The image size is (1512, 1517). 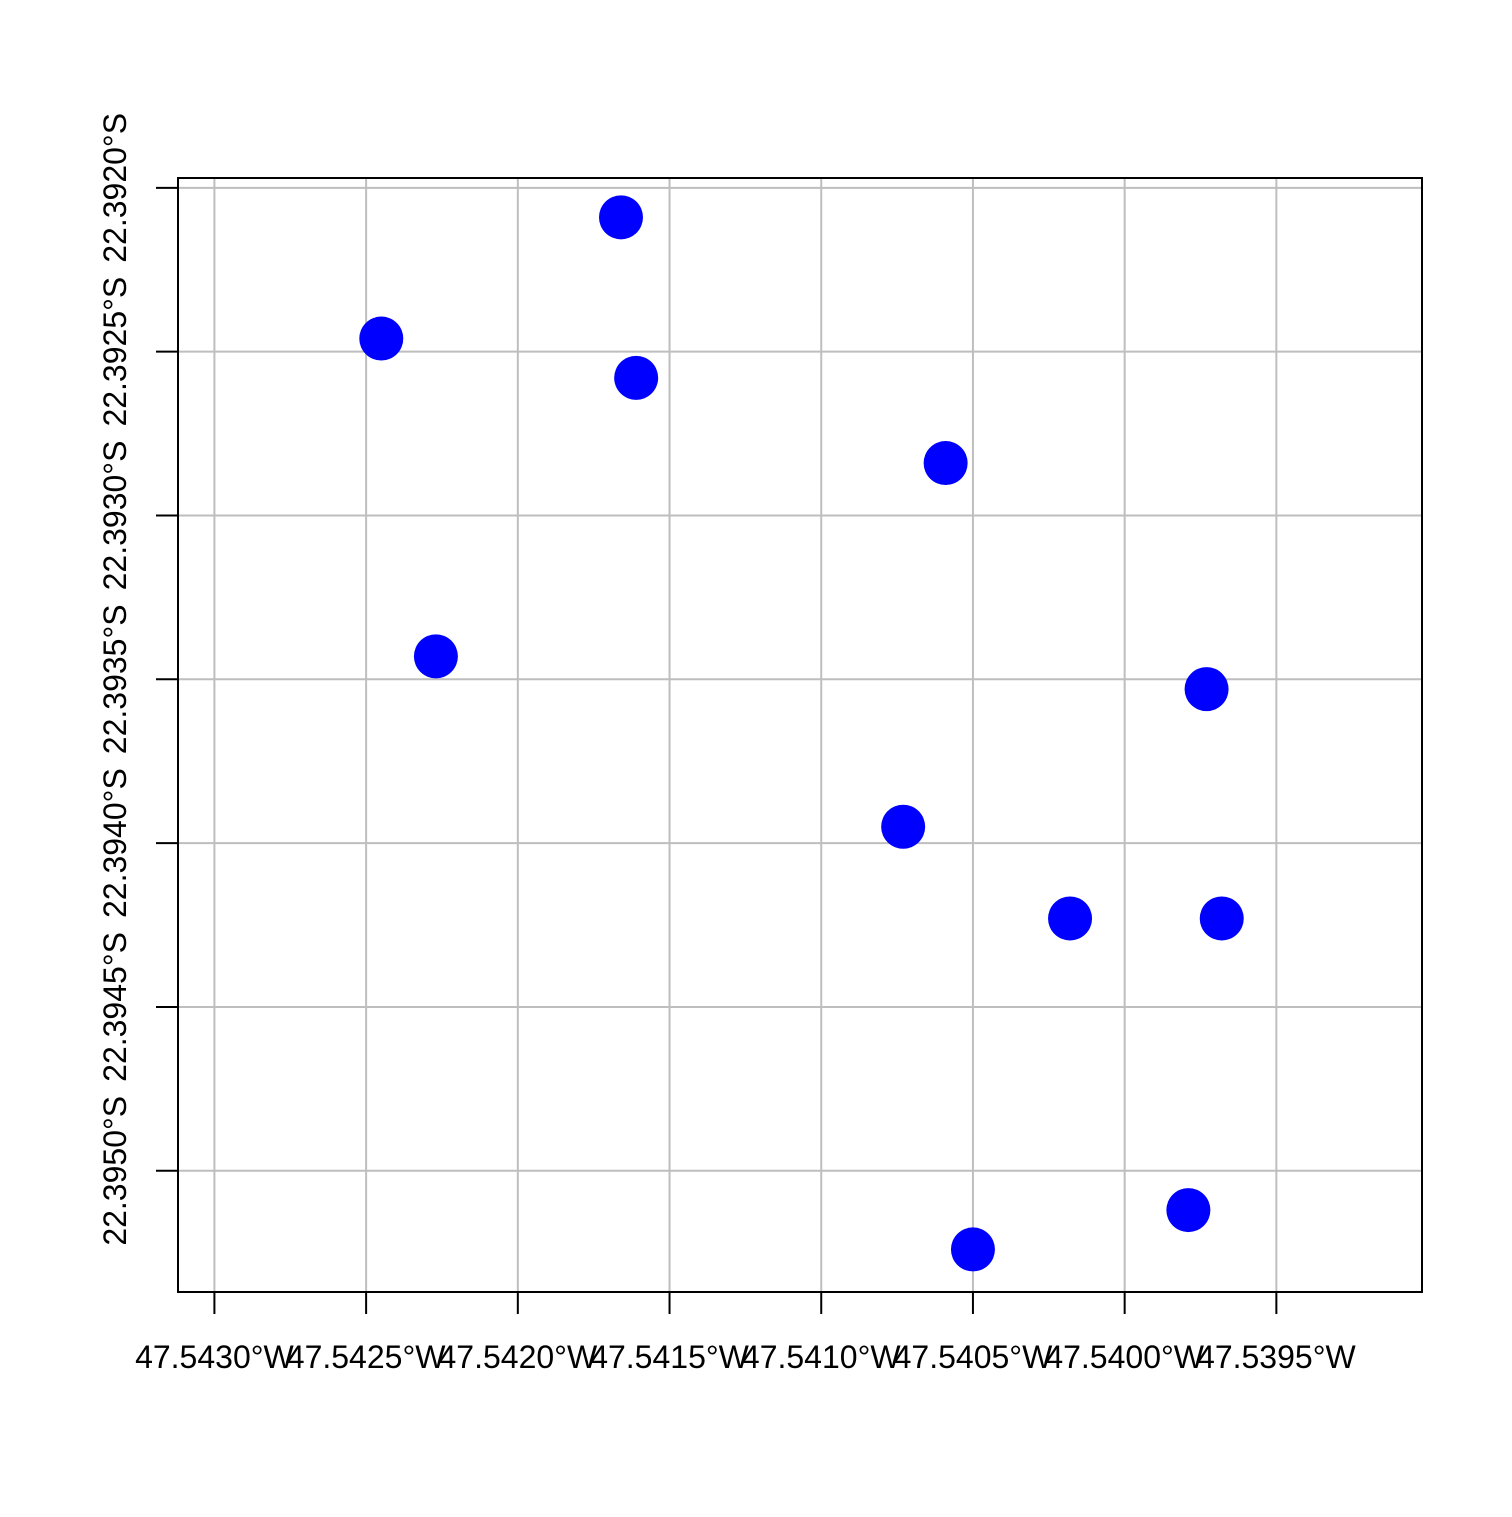 What do you see at coordinates (669, 1357) in the screenshot?
I see `x-tick-label: 47.5415°W` at bounding box center [669, 1357].